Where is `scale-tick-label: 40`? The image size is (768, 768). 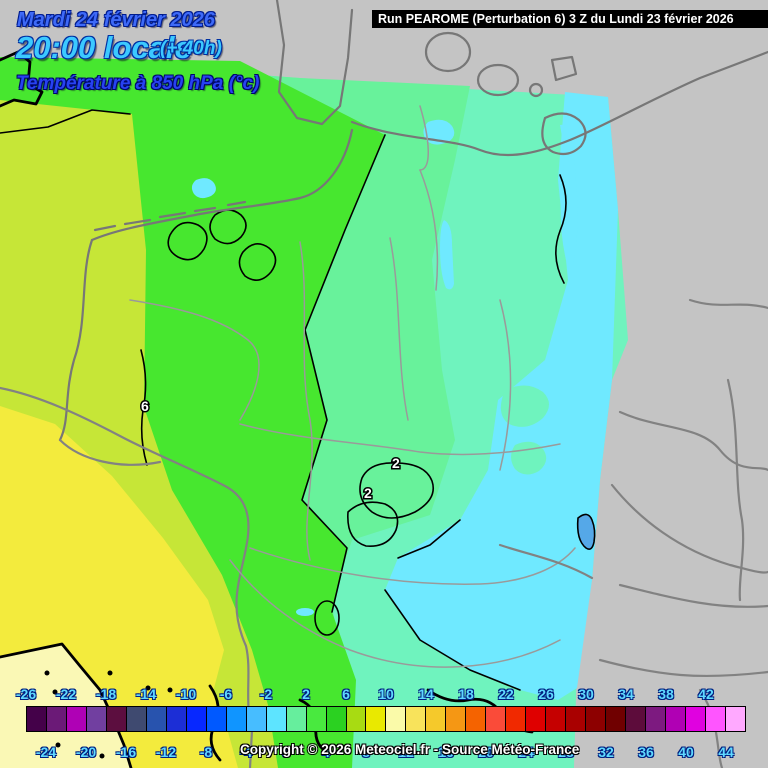 scale-tick-label: 40 is located at coordinates (686, 752).